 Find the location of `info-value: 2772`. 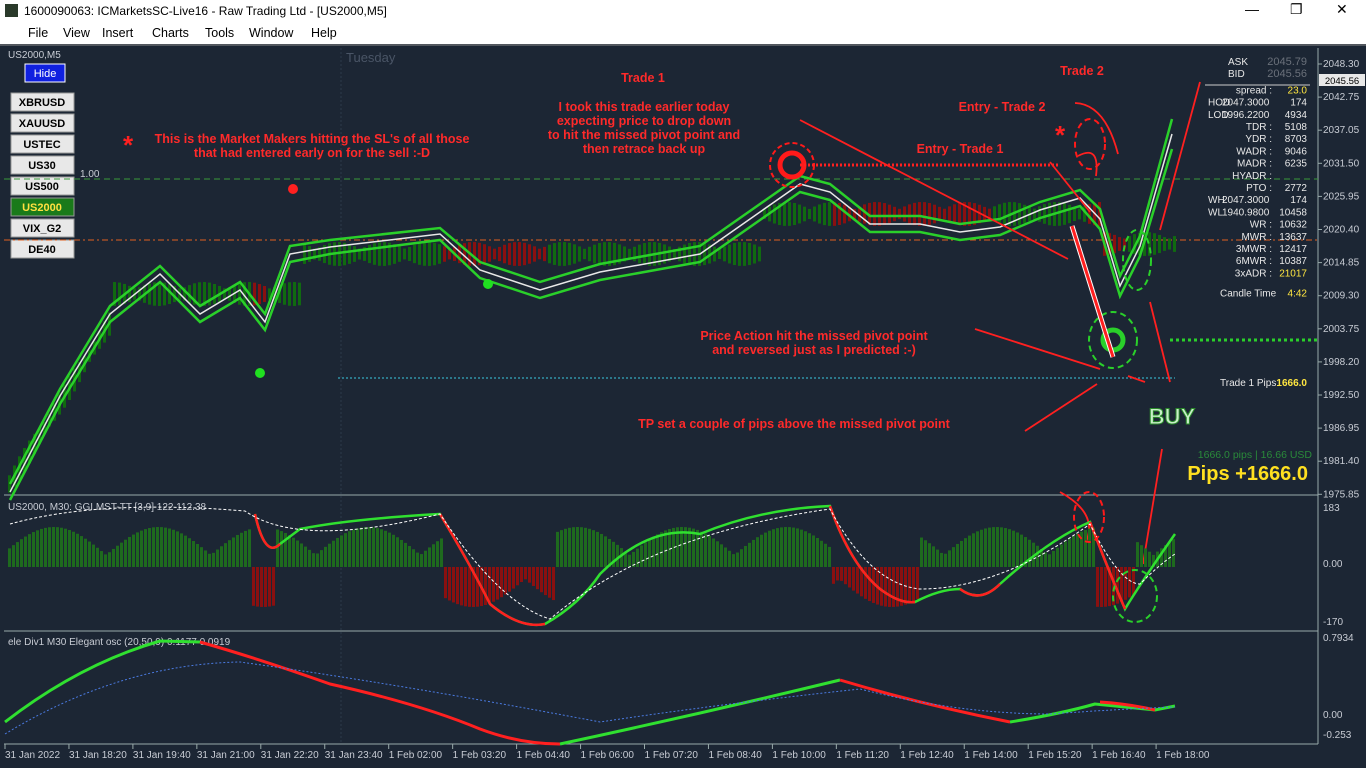

info-value: 2772 is located at coordinates (1296, 188).